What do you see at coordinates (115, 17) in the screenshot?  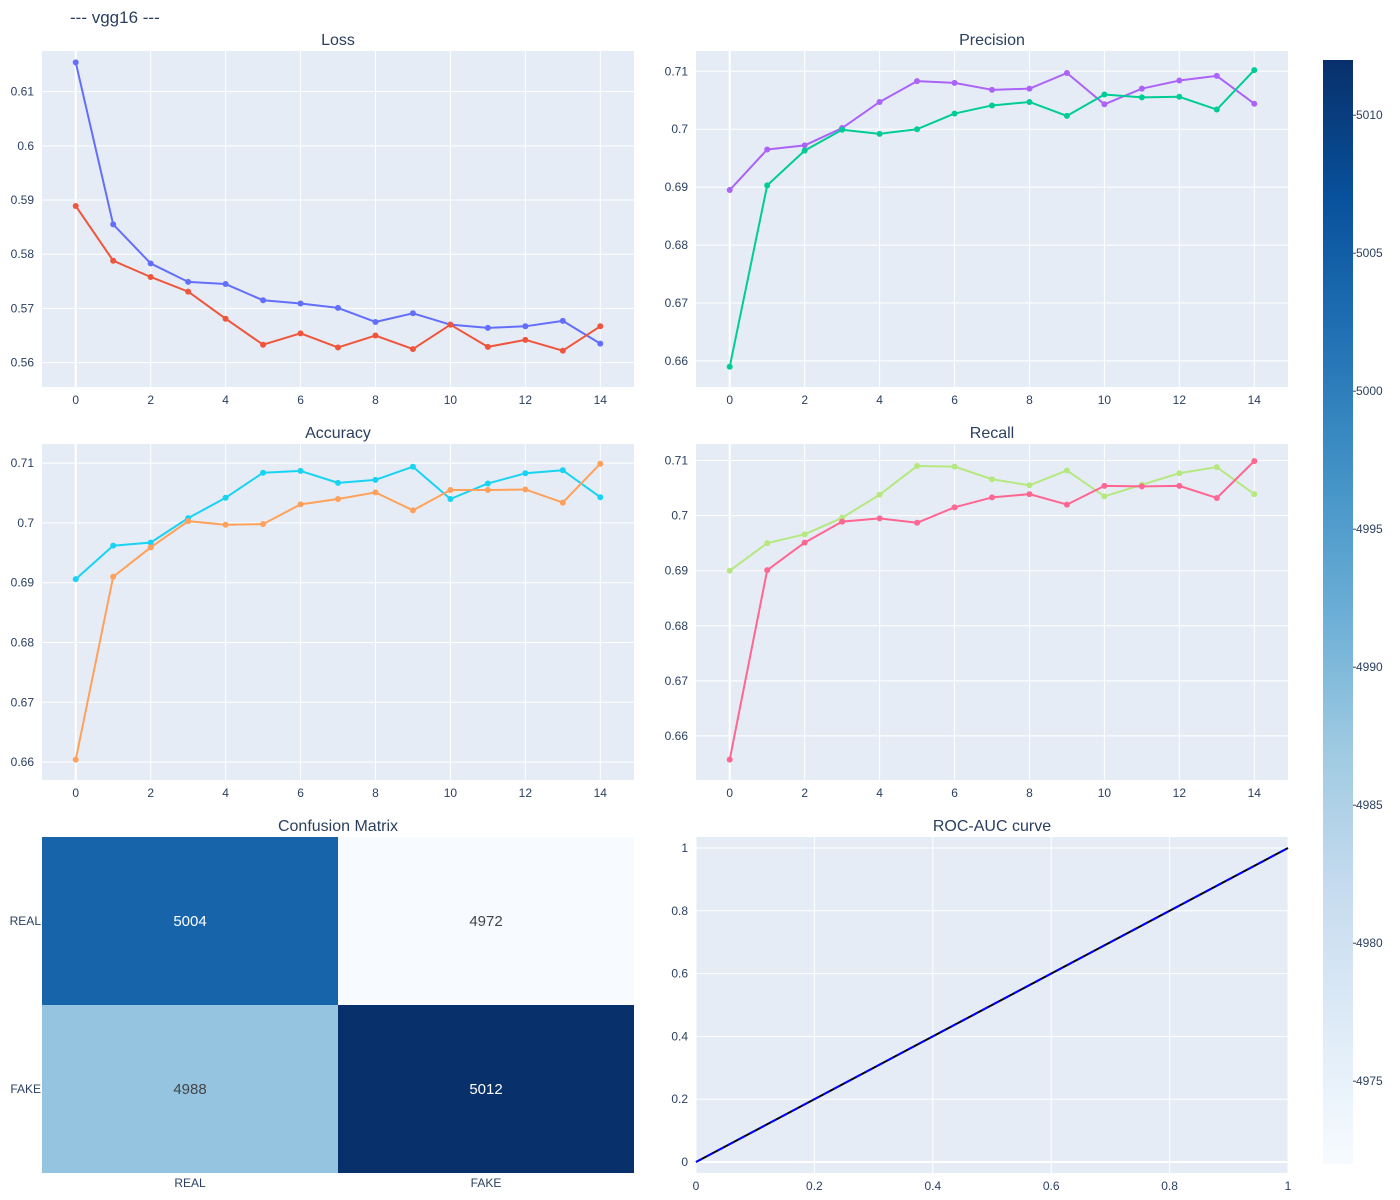 I see `figure-title: --- vgg16 ---` at bounding box center [115, 17].